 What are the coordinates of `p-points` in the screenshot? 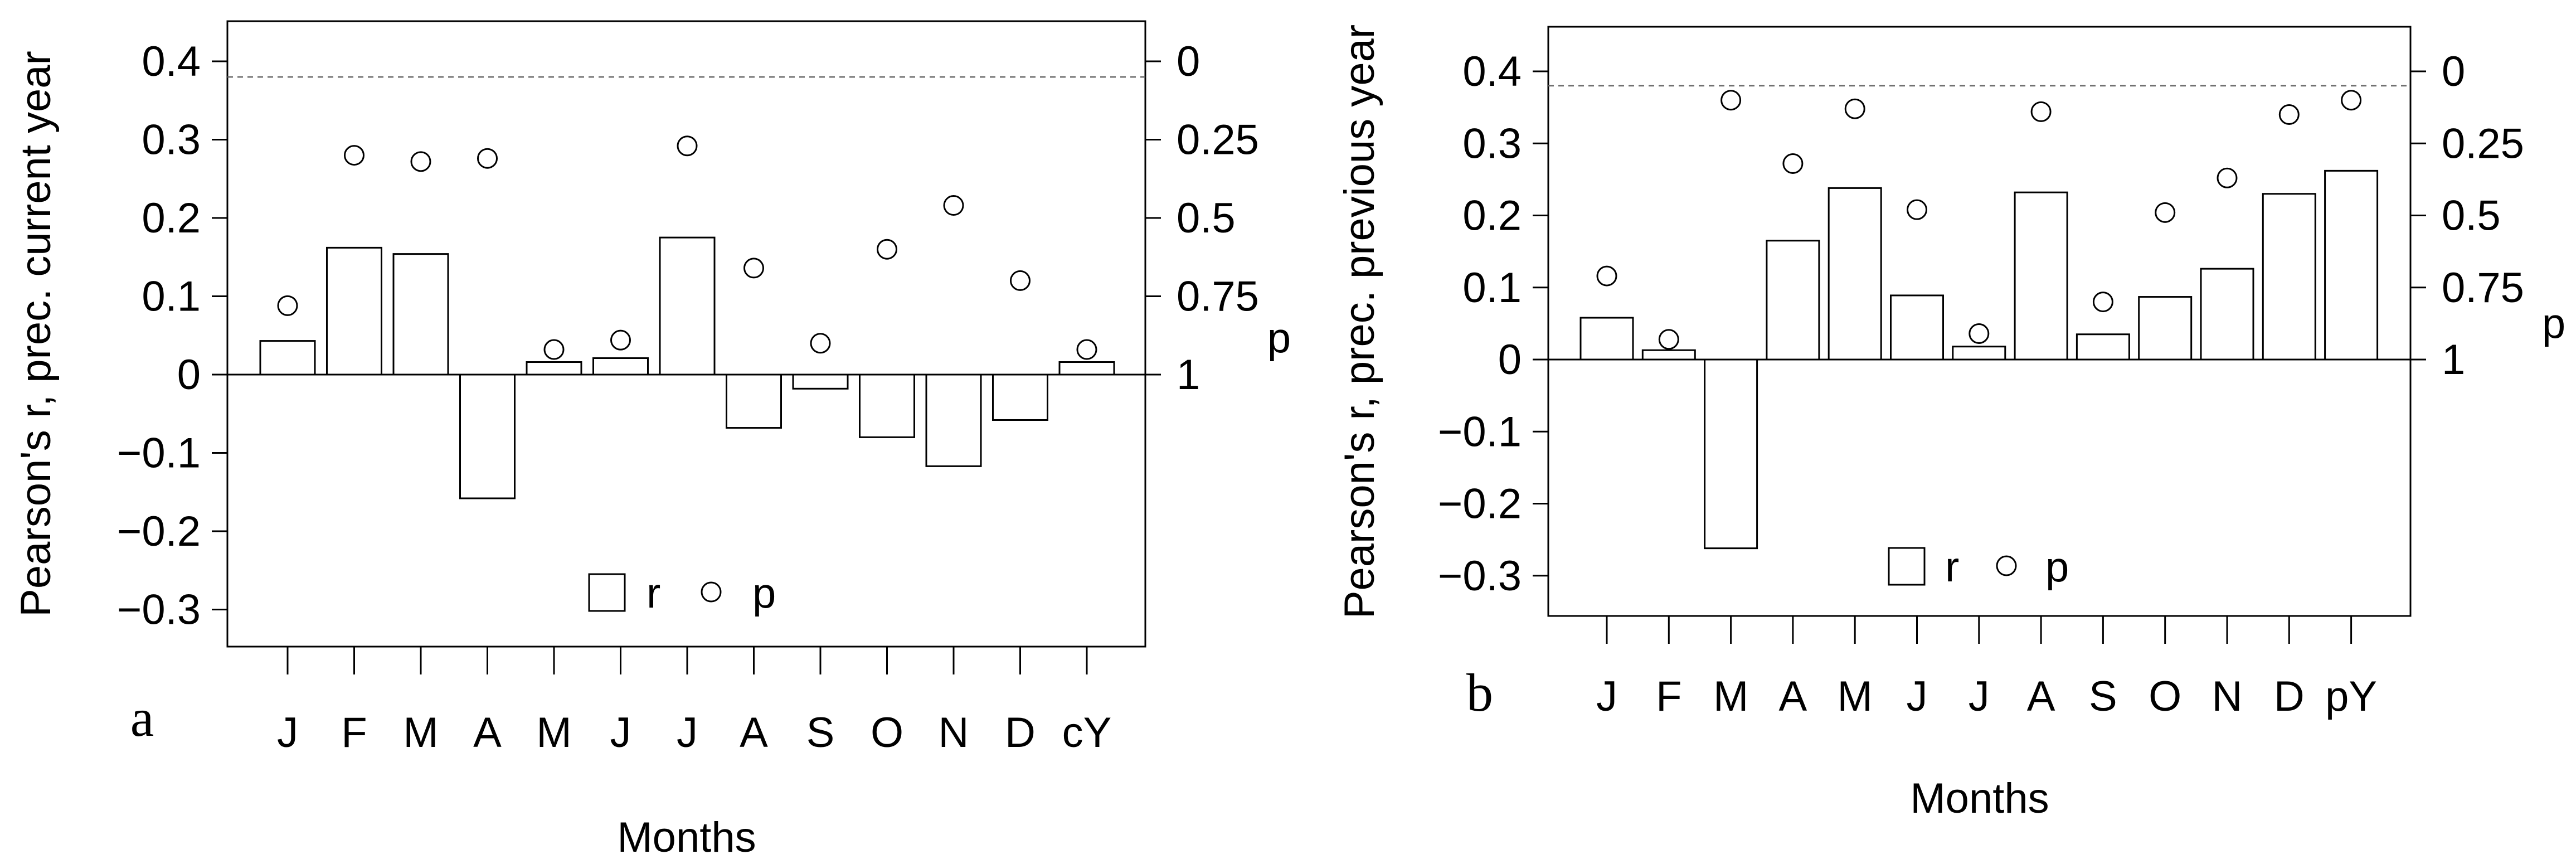 It's located at (1979, 220).